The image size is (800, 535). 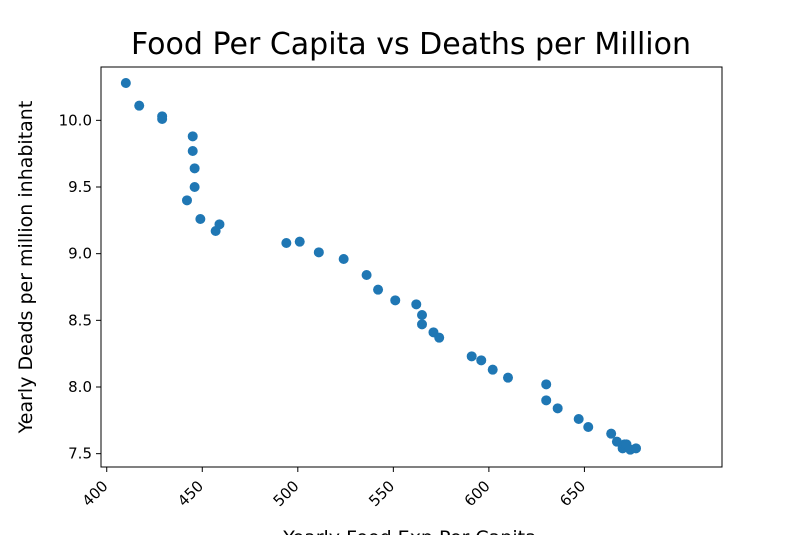 What do you see at coordinates (26, 268) in the screenshot?
I see `y-axis-label: Yearly Deads per million inhabitant` at bounding box center [26, 268].